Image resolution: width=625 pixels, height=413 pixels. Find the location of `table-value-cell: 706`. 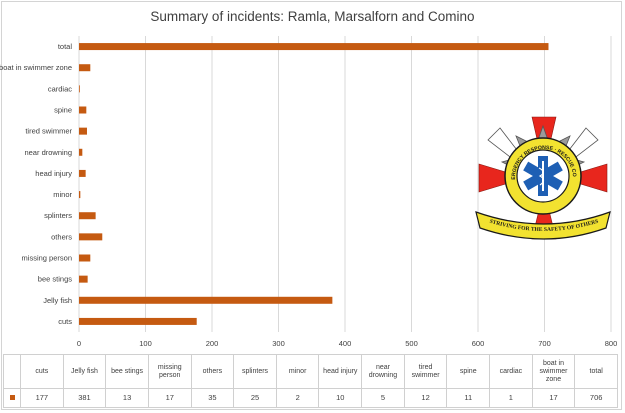

table-value-cell: 706 is located at coordinates (596, 398).